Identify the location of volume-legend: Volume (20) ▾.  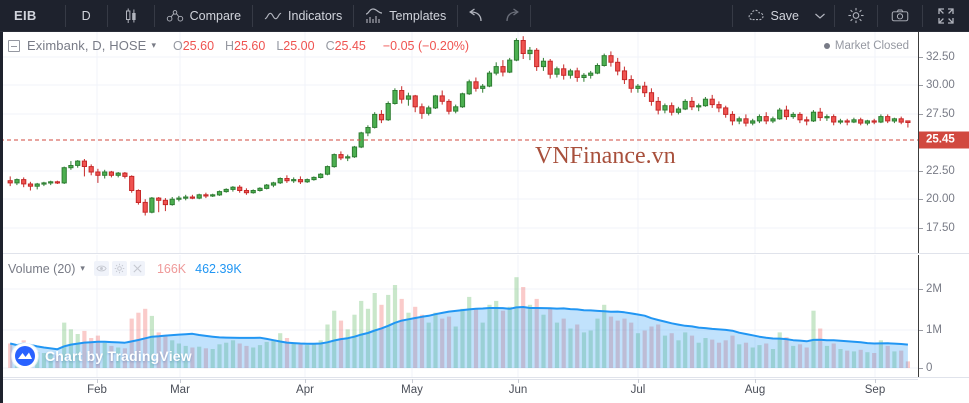
(125, 268).